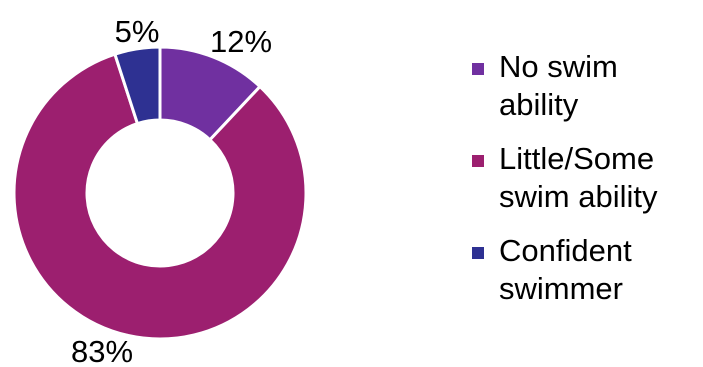 Image resolution: width=703 pixels, height=367 pixels. Describe the element at coordinates (558, 66) in the screenshot. I see `legend-label-line: No swim` at that location.